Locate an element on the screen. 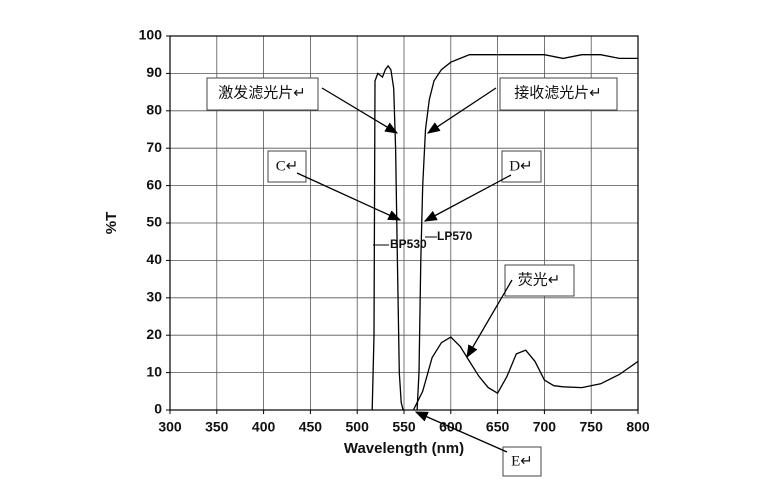  y-tick-label: 90 is located at coordinates (154, 72).